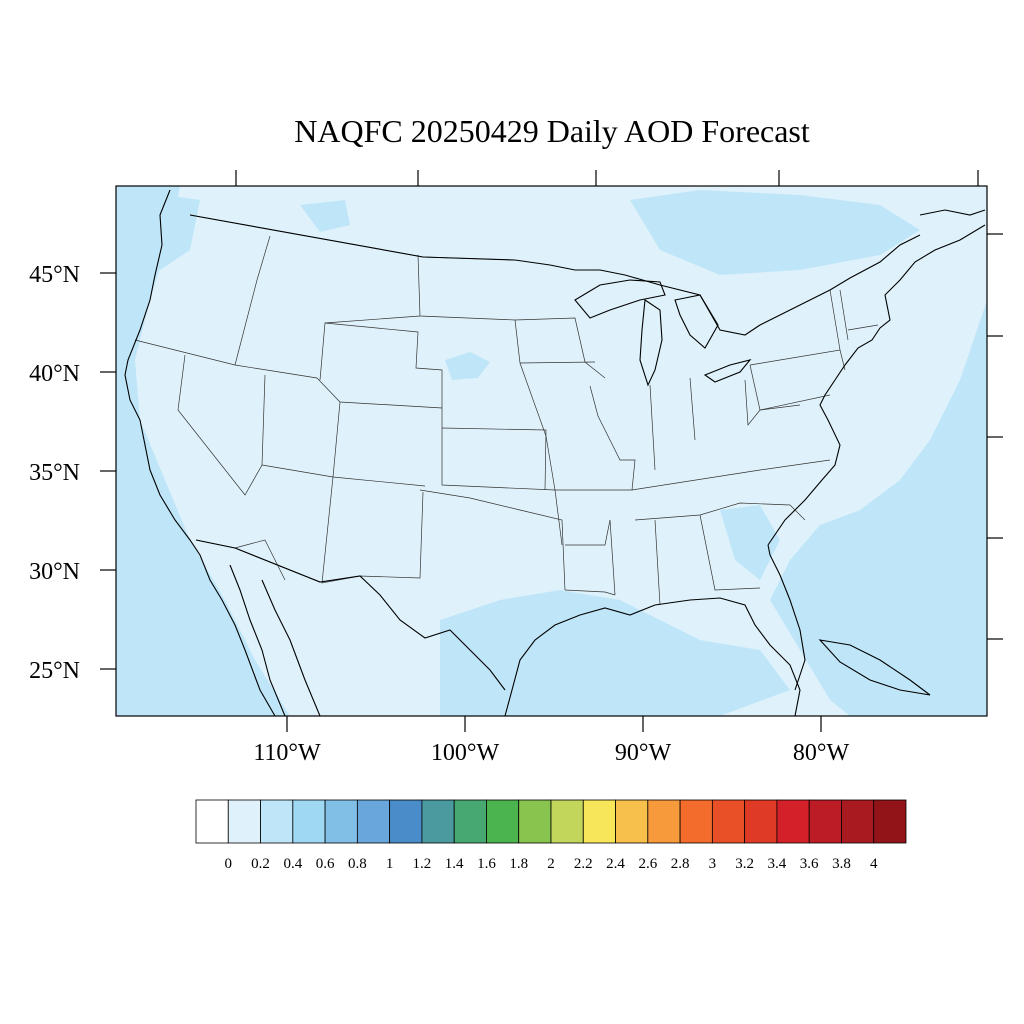  I want to click on colorbar-label: 0, so click(229, 864).